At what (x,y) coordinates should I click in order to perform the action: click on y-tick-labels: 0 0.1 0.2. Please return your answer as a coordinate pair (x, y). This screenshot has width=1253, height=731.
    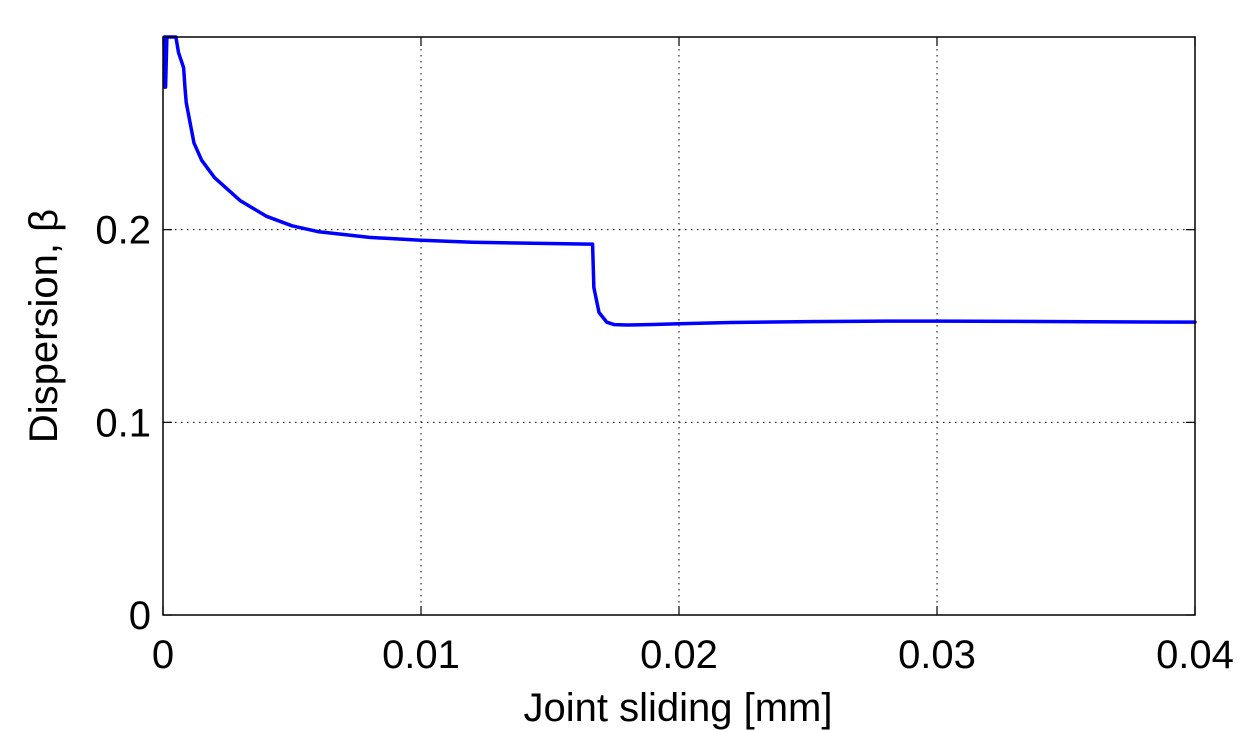
    Looking at the image, I should click on (123, 423).